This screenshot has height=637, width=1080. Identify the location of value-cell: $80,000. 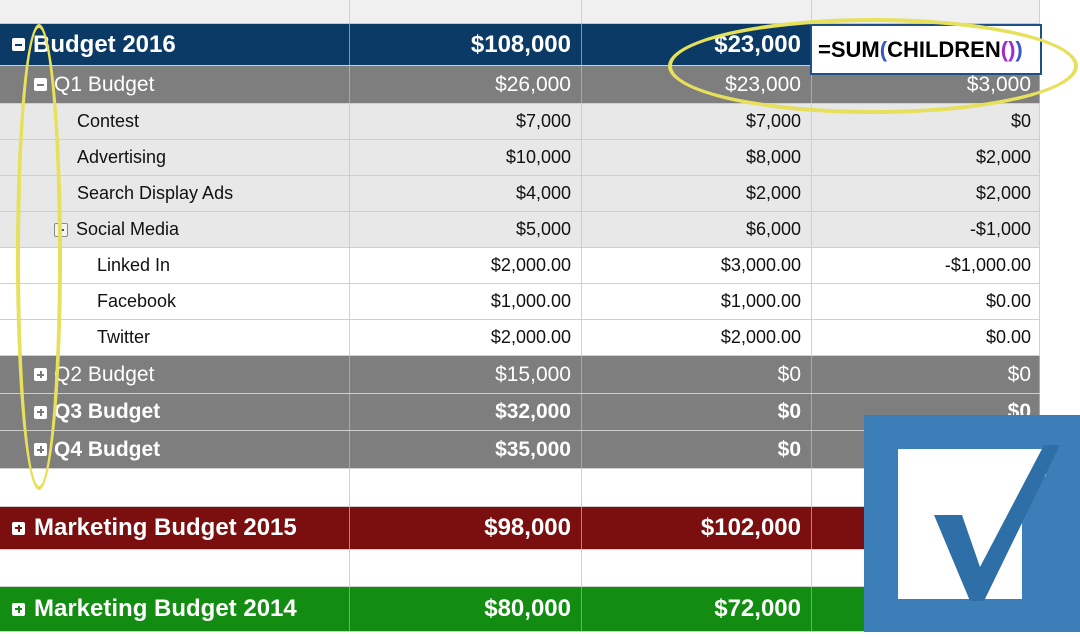
(466, 609).